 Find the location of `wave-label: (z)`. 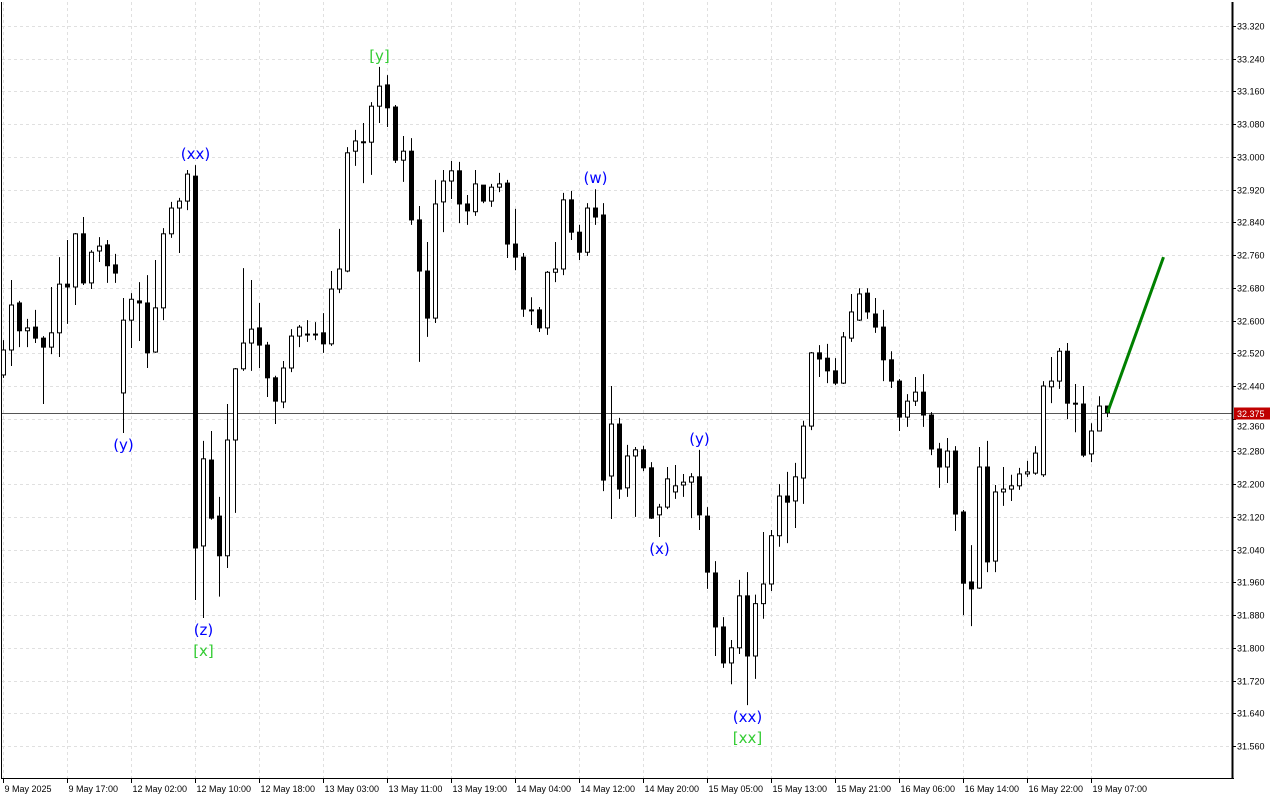

wave-label: (z) is located at coordinates (204, 630).